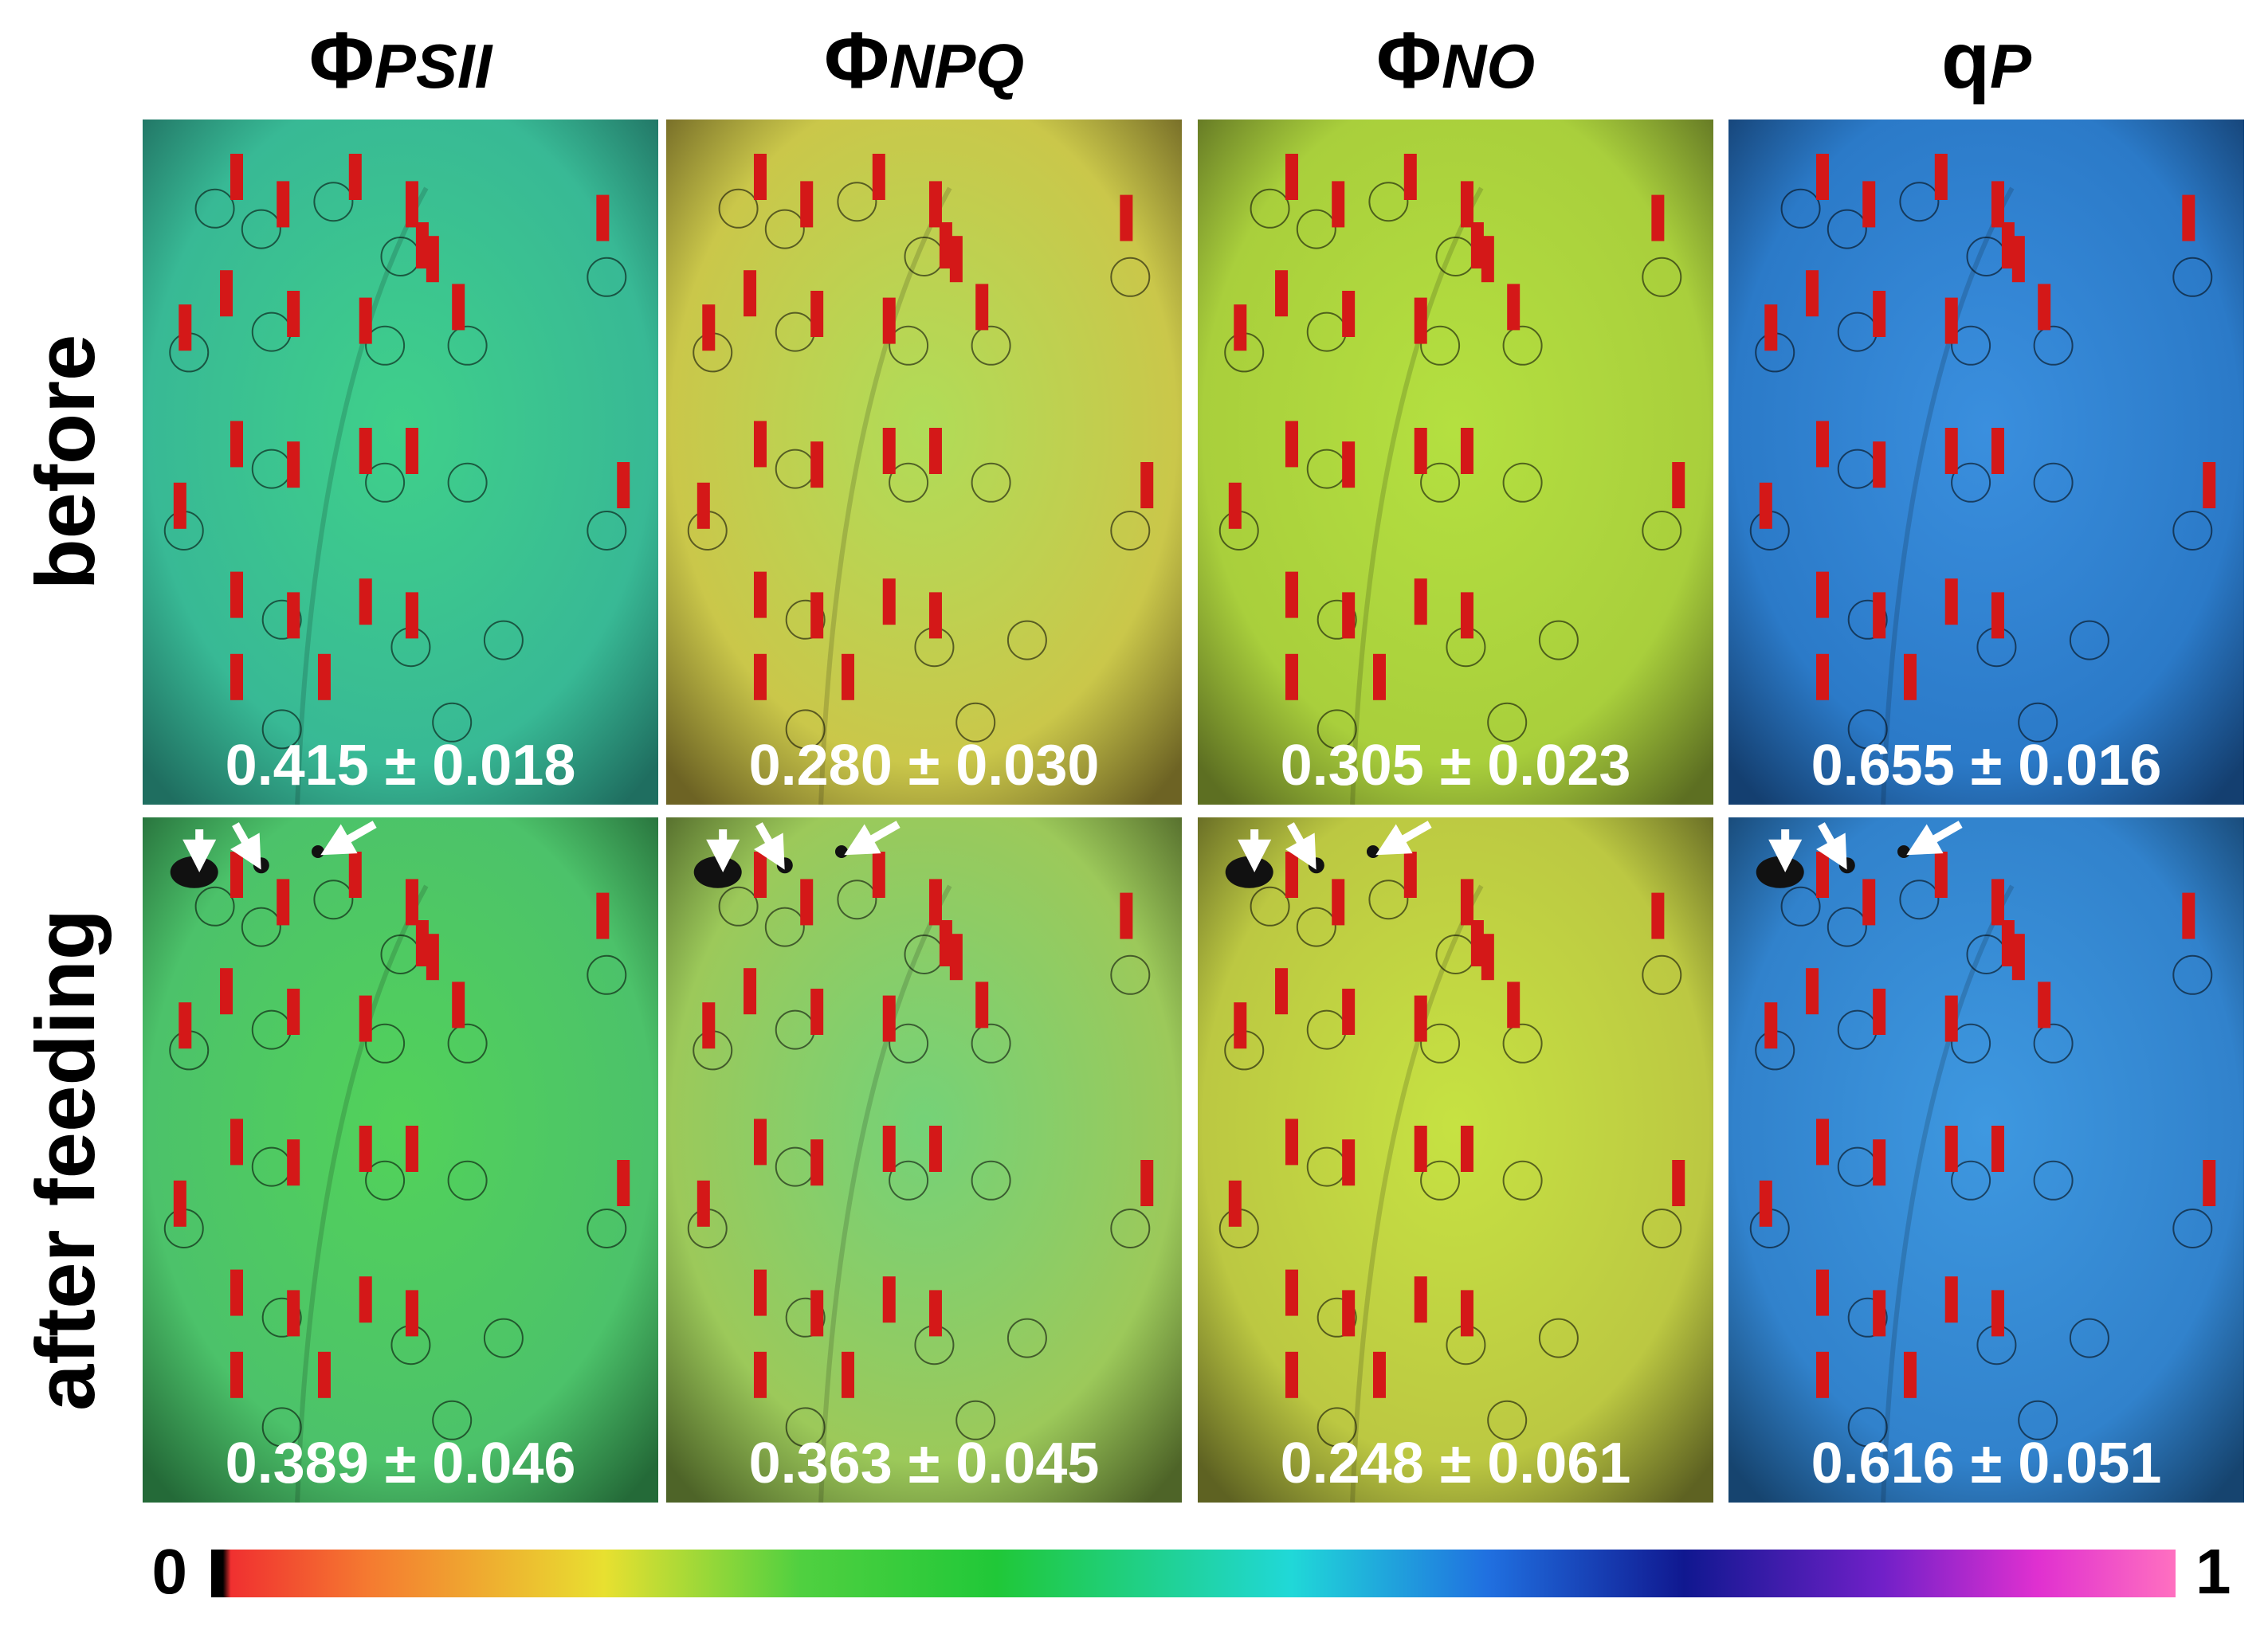 The height and width of the screenshot is (1630, 2268). Describe the element at coordinates (1193, 1573) in the screenshot. I see `colorbar` at that location.